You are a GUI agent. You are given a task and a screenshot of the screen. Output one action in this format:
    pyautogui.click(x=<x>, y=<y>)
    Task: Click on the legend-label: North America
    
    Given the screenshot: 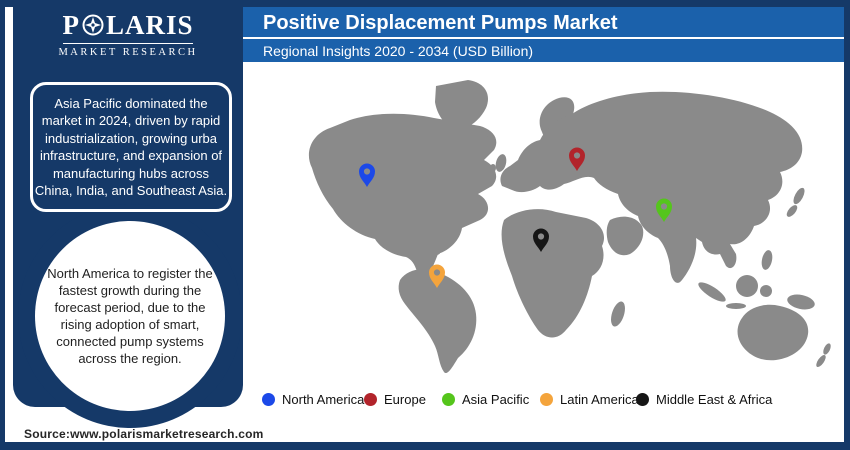 What is the action you would take?
    pyautogui.click(x=323, y=399)
    